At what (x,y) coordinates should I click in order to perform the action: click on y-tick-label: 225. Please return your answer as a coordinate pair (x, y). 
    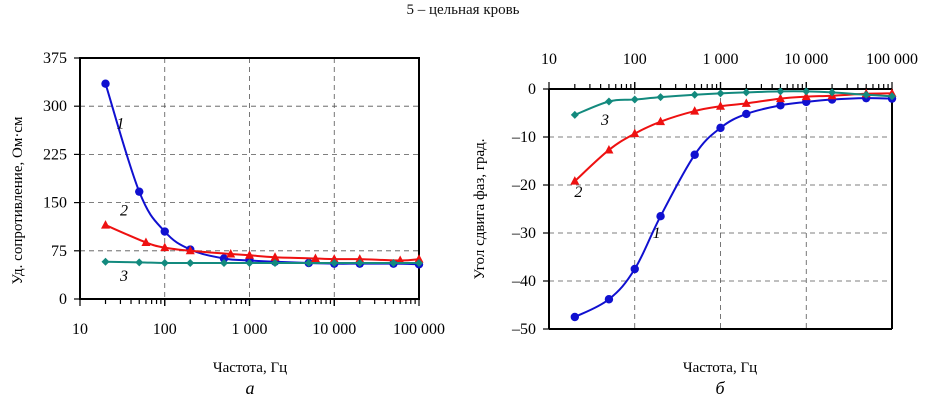
    Looking at the image, I should click on (55, 154).